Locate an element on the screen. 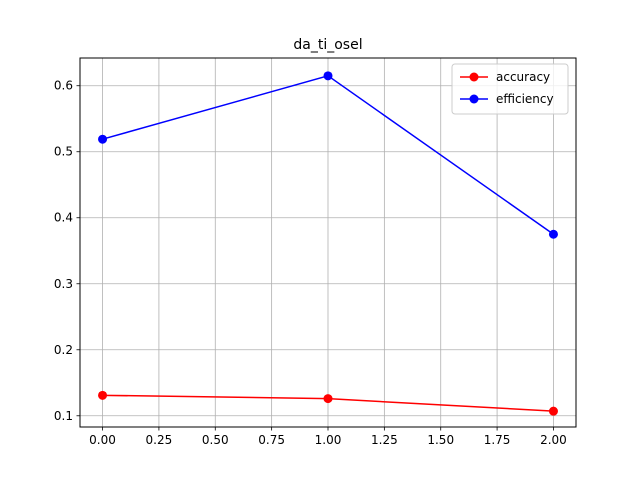  y-tick-label: 0.1 is located at coordinates (63, 416).